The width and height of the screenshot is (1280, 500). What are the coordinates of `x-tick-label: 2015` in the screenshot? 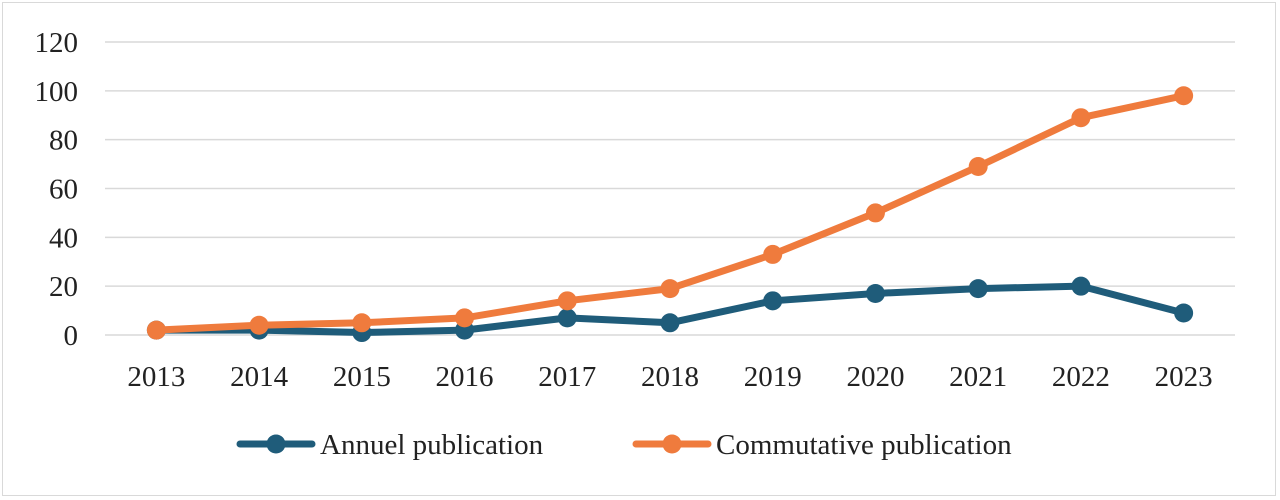 It's located at (362, 377).